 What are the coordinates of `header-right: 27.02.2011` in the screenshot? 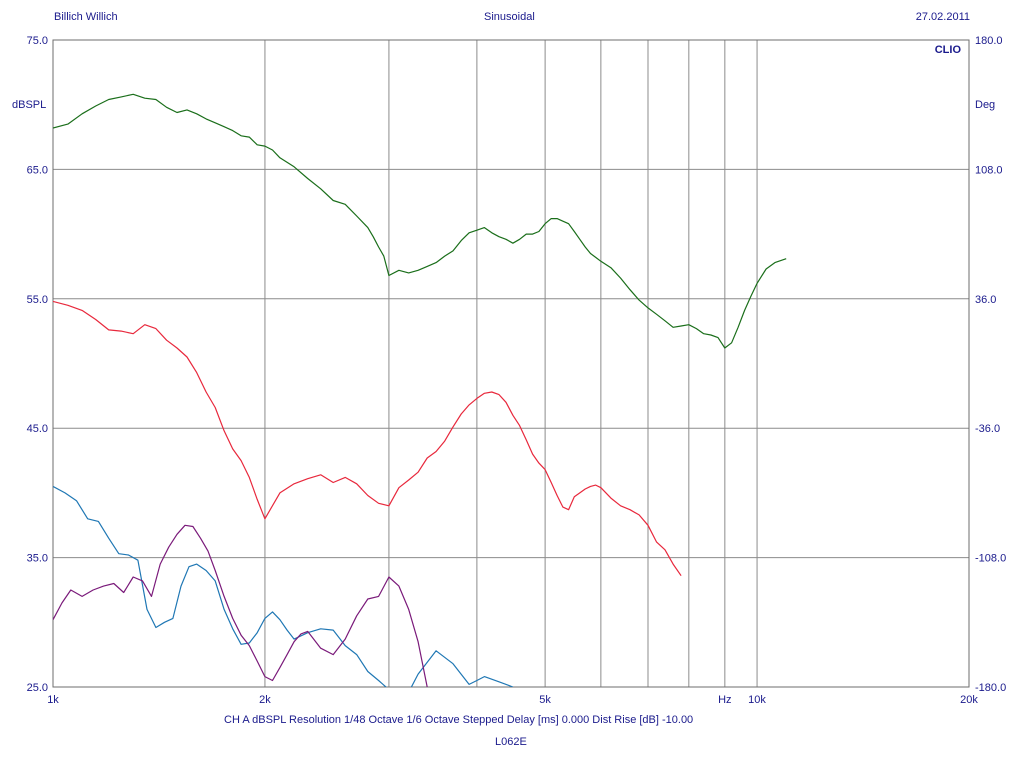 It's located at (942, 17).